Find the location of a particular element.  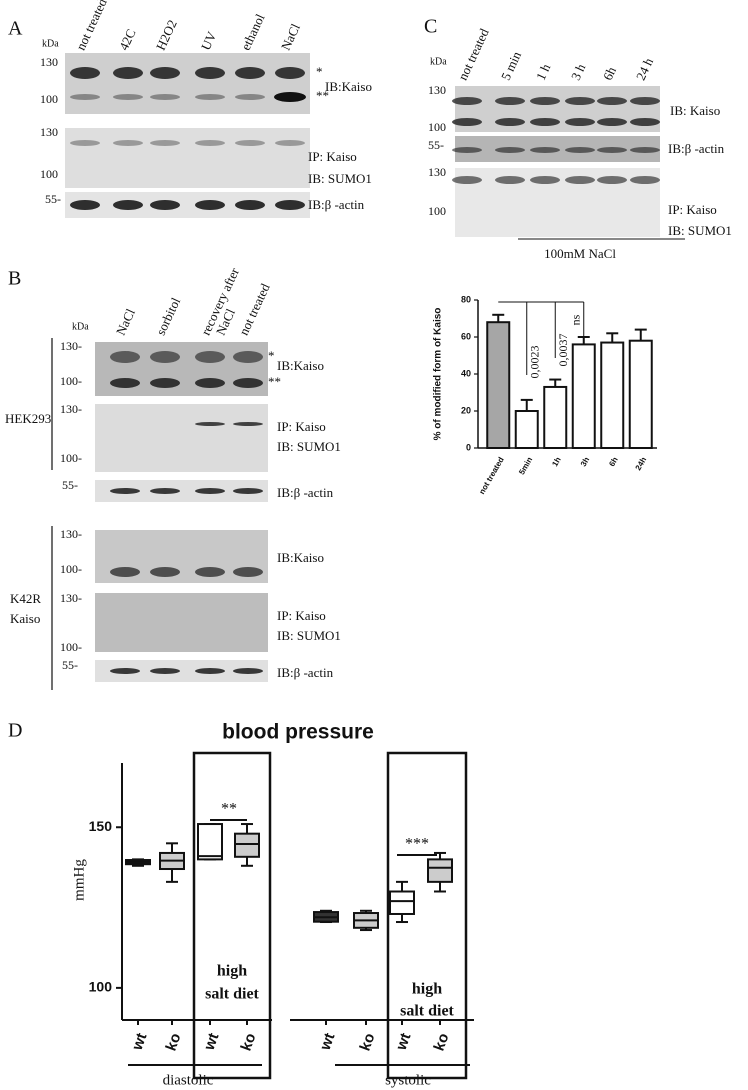

lane-label: 3 h is located at coordinates (578, 72).